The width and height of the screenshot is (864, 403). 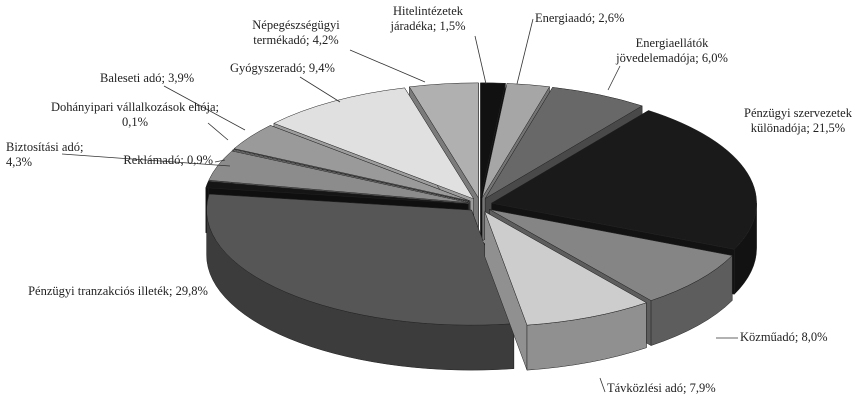 What do you see at coordinates (702, 388) in the screenshot?
I see `slice-value: 7,9%` at bounding box center [702, 388].